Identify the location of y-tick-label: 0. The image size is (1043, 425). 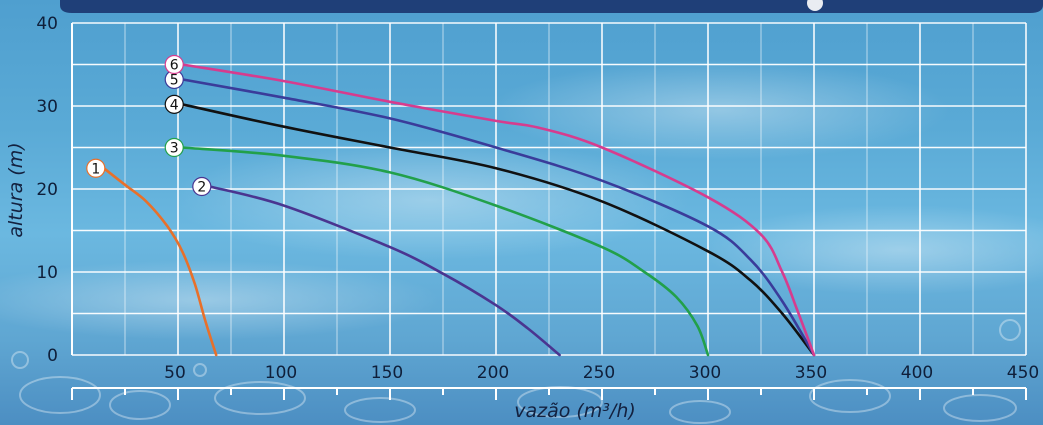
(52, 356).